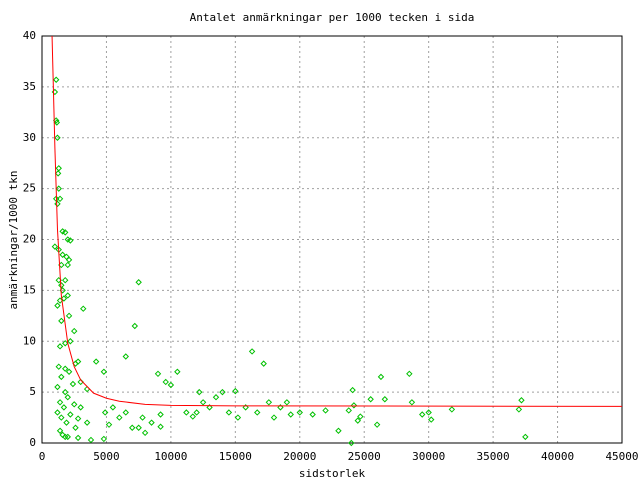  I want to click on x-tick-label: 35000, so click(493, 456).